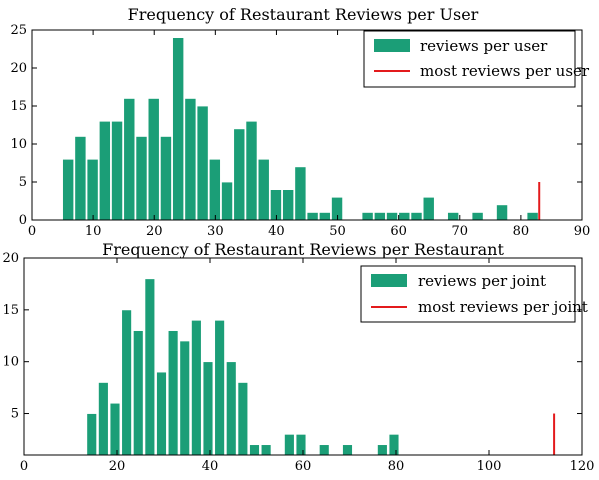 The height and width of the screenshot is (480, 599). Describe the element at coordinates (93, 231) in the screenshot. I see `x-tick-label: 10` at that location.